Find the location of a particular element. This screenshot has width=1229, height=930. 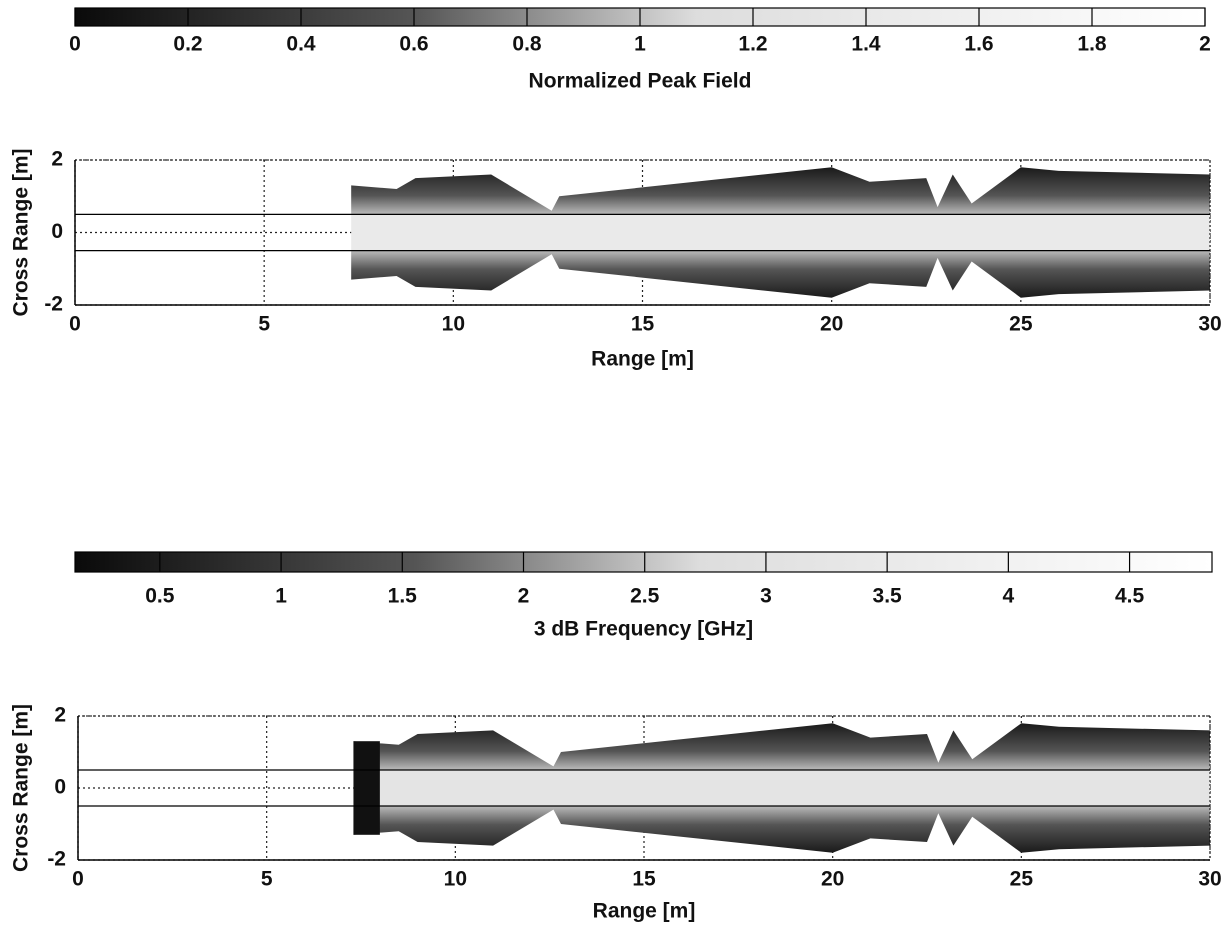

colorbar-tick-label: 1.4 is located at coordinates (866, 44).